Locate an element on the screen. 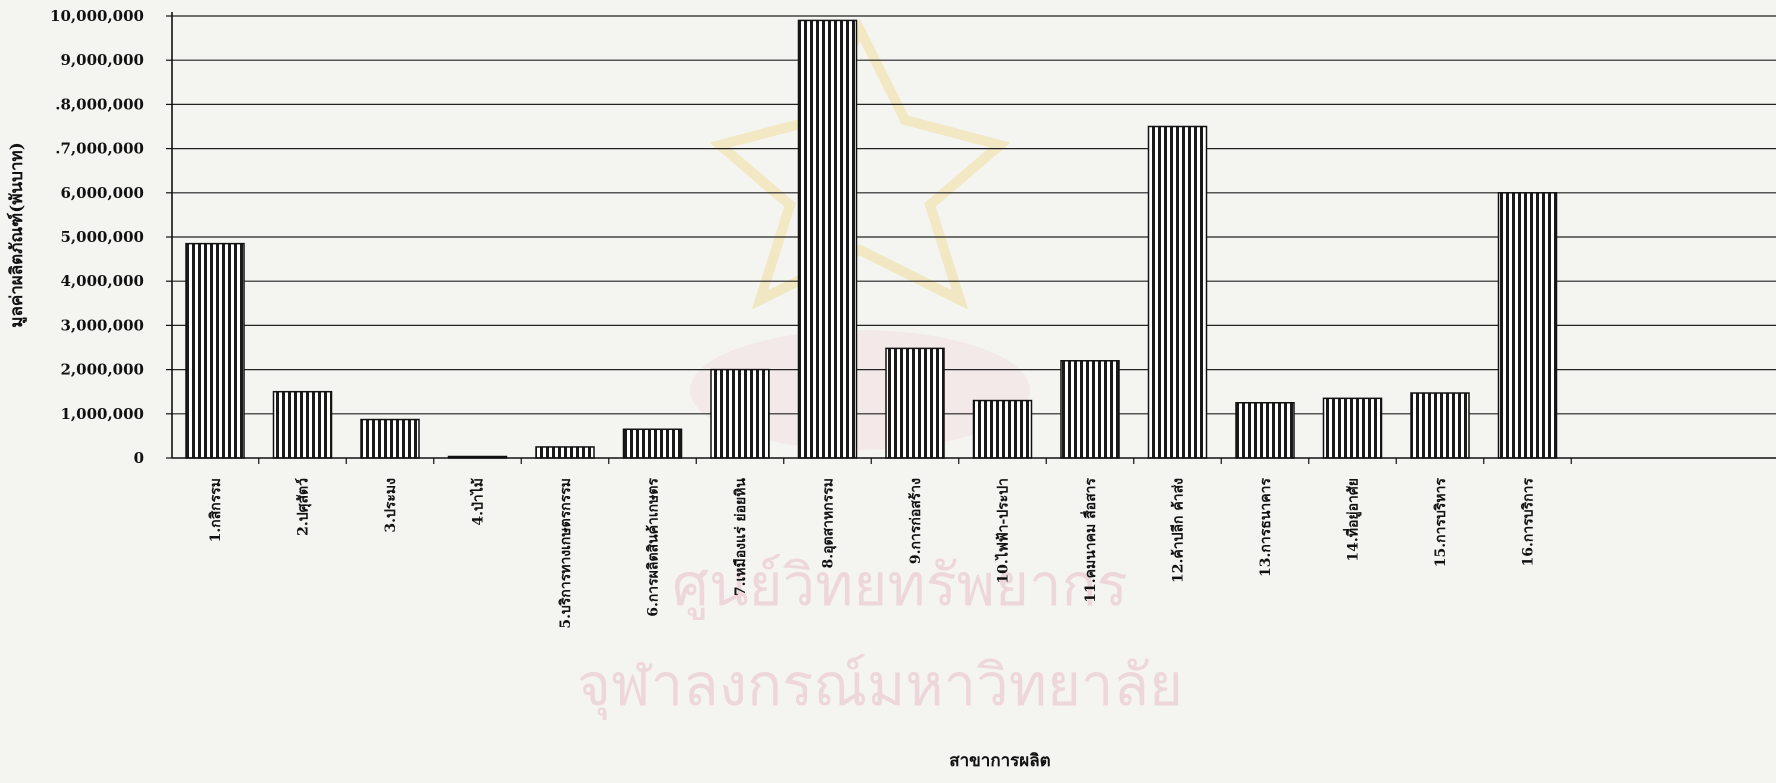 The width and height of the screenshot is (1776, 783). y-tick-label: 3,000,000 is located at coordinates (102, 325).